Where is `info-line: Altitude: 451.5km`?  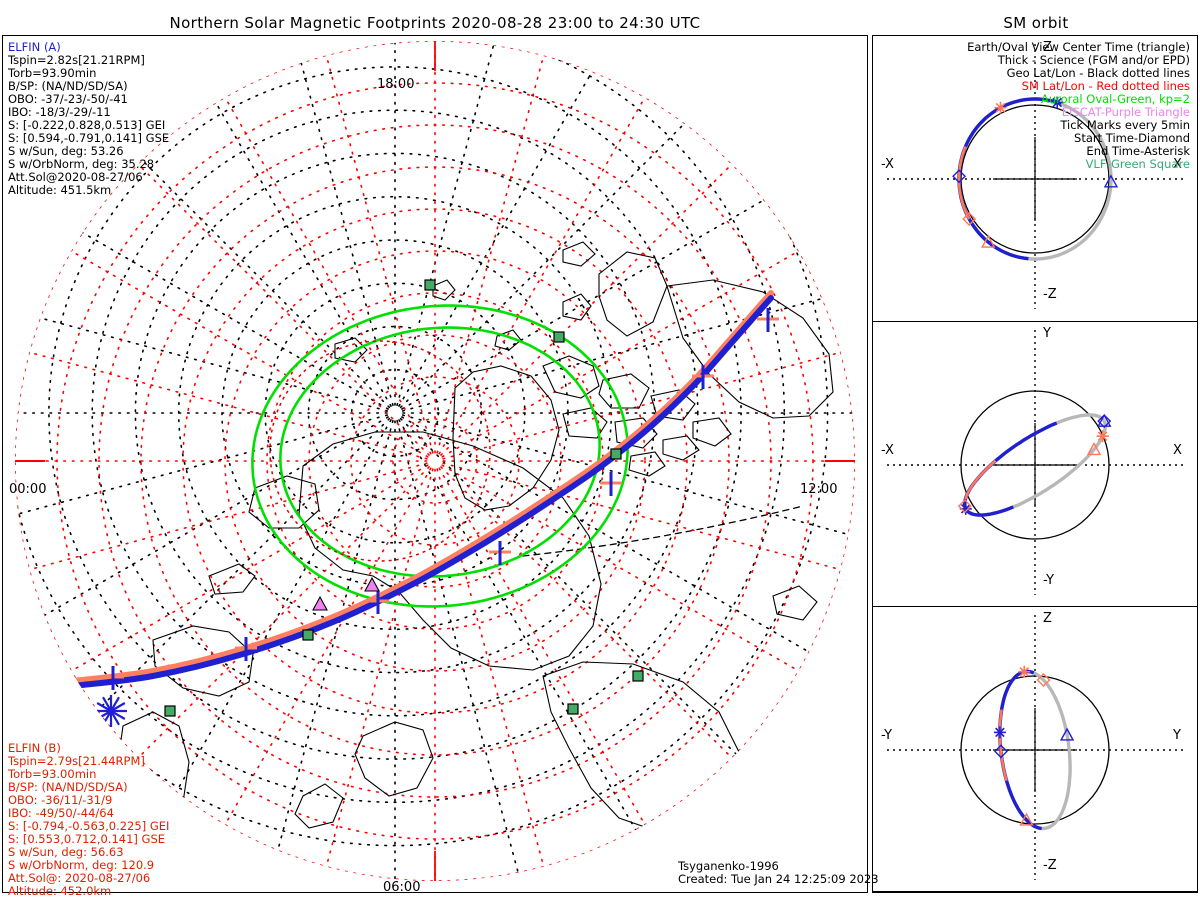 info-line: Altitude: 451.5km is located at coordinates (60, 190).